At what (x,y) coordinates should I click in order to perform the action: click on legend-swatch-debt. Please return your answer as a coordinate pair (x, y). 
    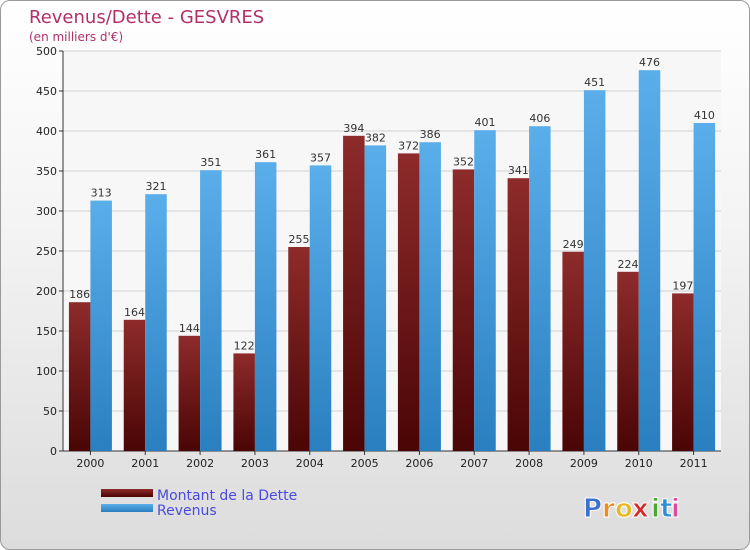
    Looking at the image, I should click on (127, 493).